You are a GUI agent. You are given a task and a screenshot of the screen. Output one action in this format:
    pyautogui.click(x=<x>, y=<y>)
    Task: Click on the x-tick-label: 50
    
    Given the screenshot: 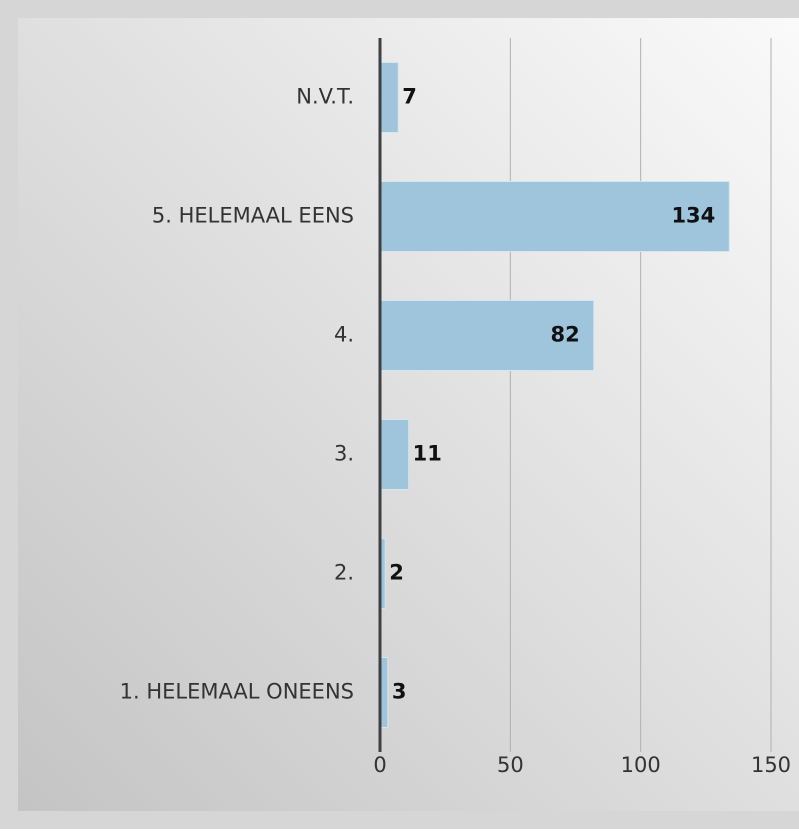 What is the action you would take?
    pyautogui.click(x=510, y=765)
    